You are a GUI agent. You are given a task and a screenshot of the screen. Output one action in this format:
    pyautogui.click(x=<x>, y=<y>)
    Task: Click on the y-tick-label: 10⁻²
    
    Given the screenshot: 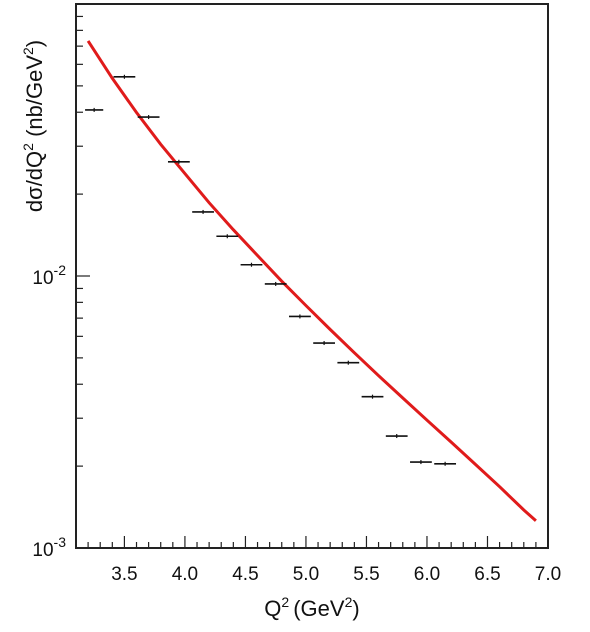 What is the action you would take?
    pyautogui.click(x=49, y=275)
    